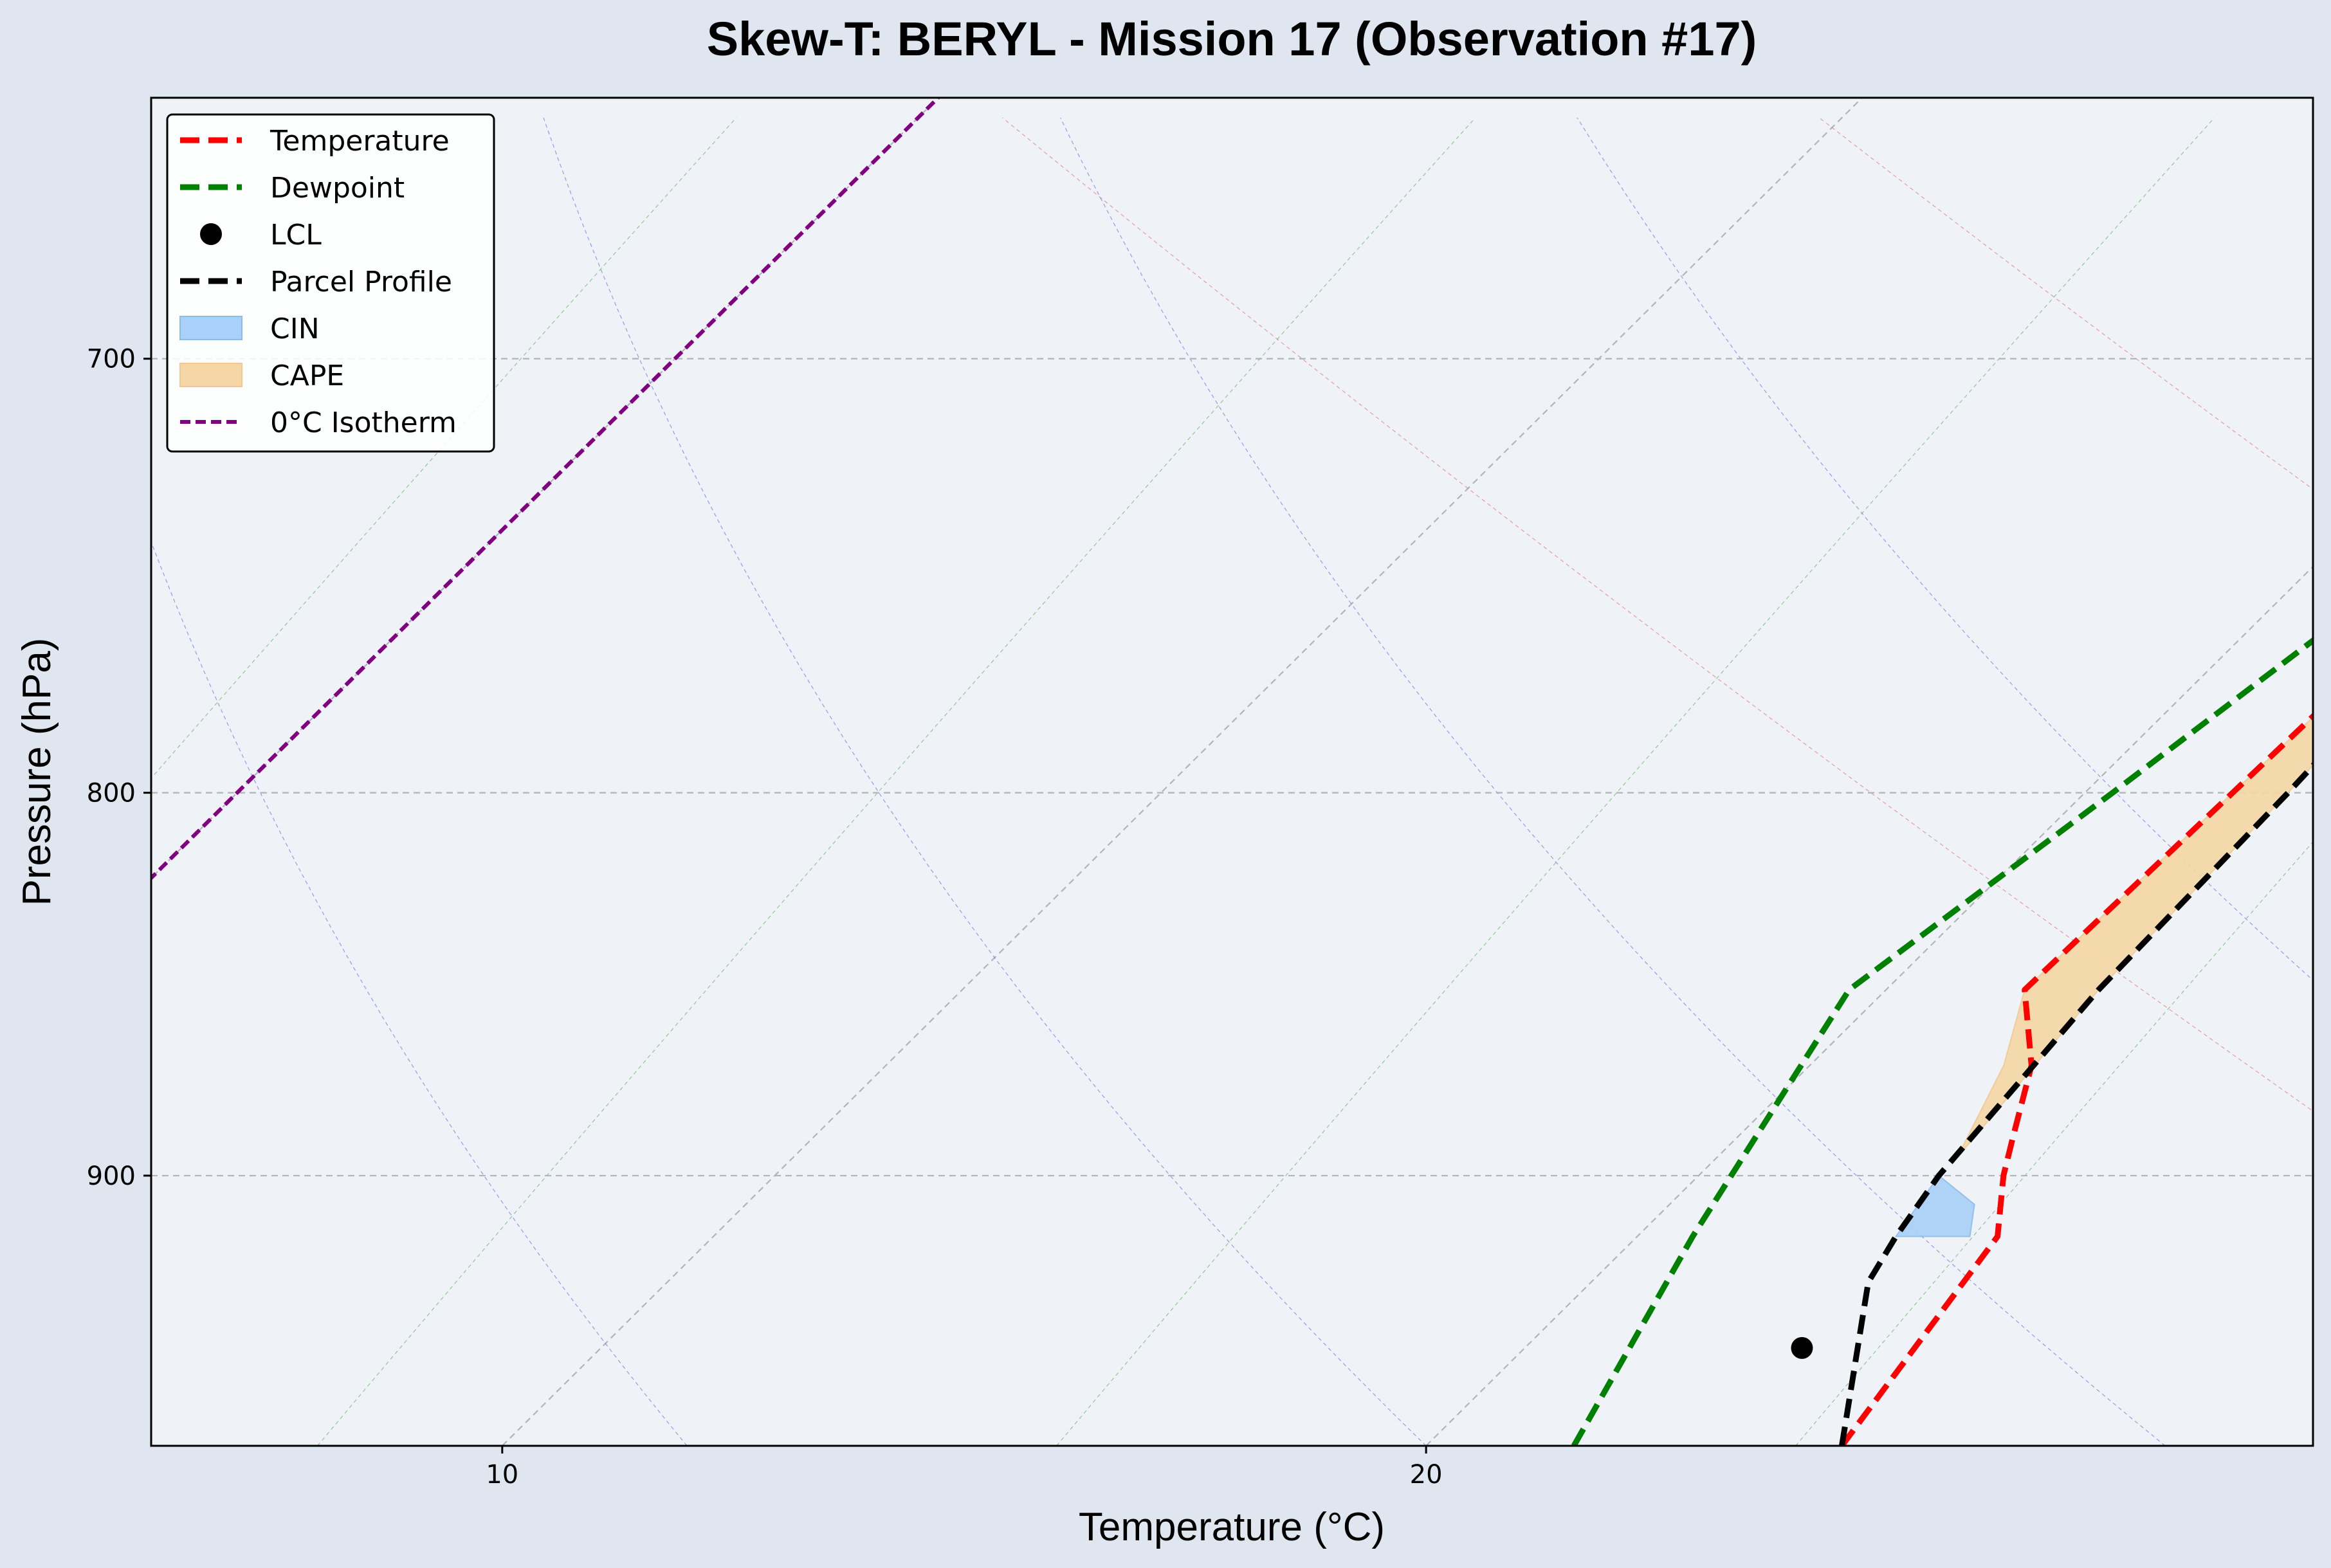 The width and height of the screenshot is (2331, 1568). What do you see at coordinates (363, 422) in the screenshot?
I see `legend-label-0-c-isotherm: 0°C Isotherm` at bounding box center [363, 422].